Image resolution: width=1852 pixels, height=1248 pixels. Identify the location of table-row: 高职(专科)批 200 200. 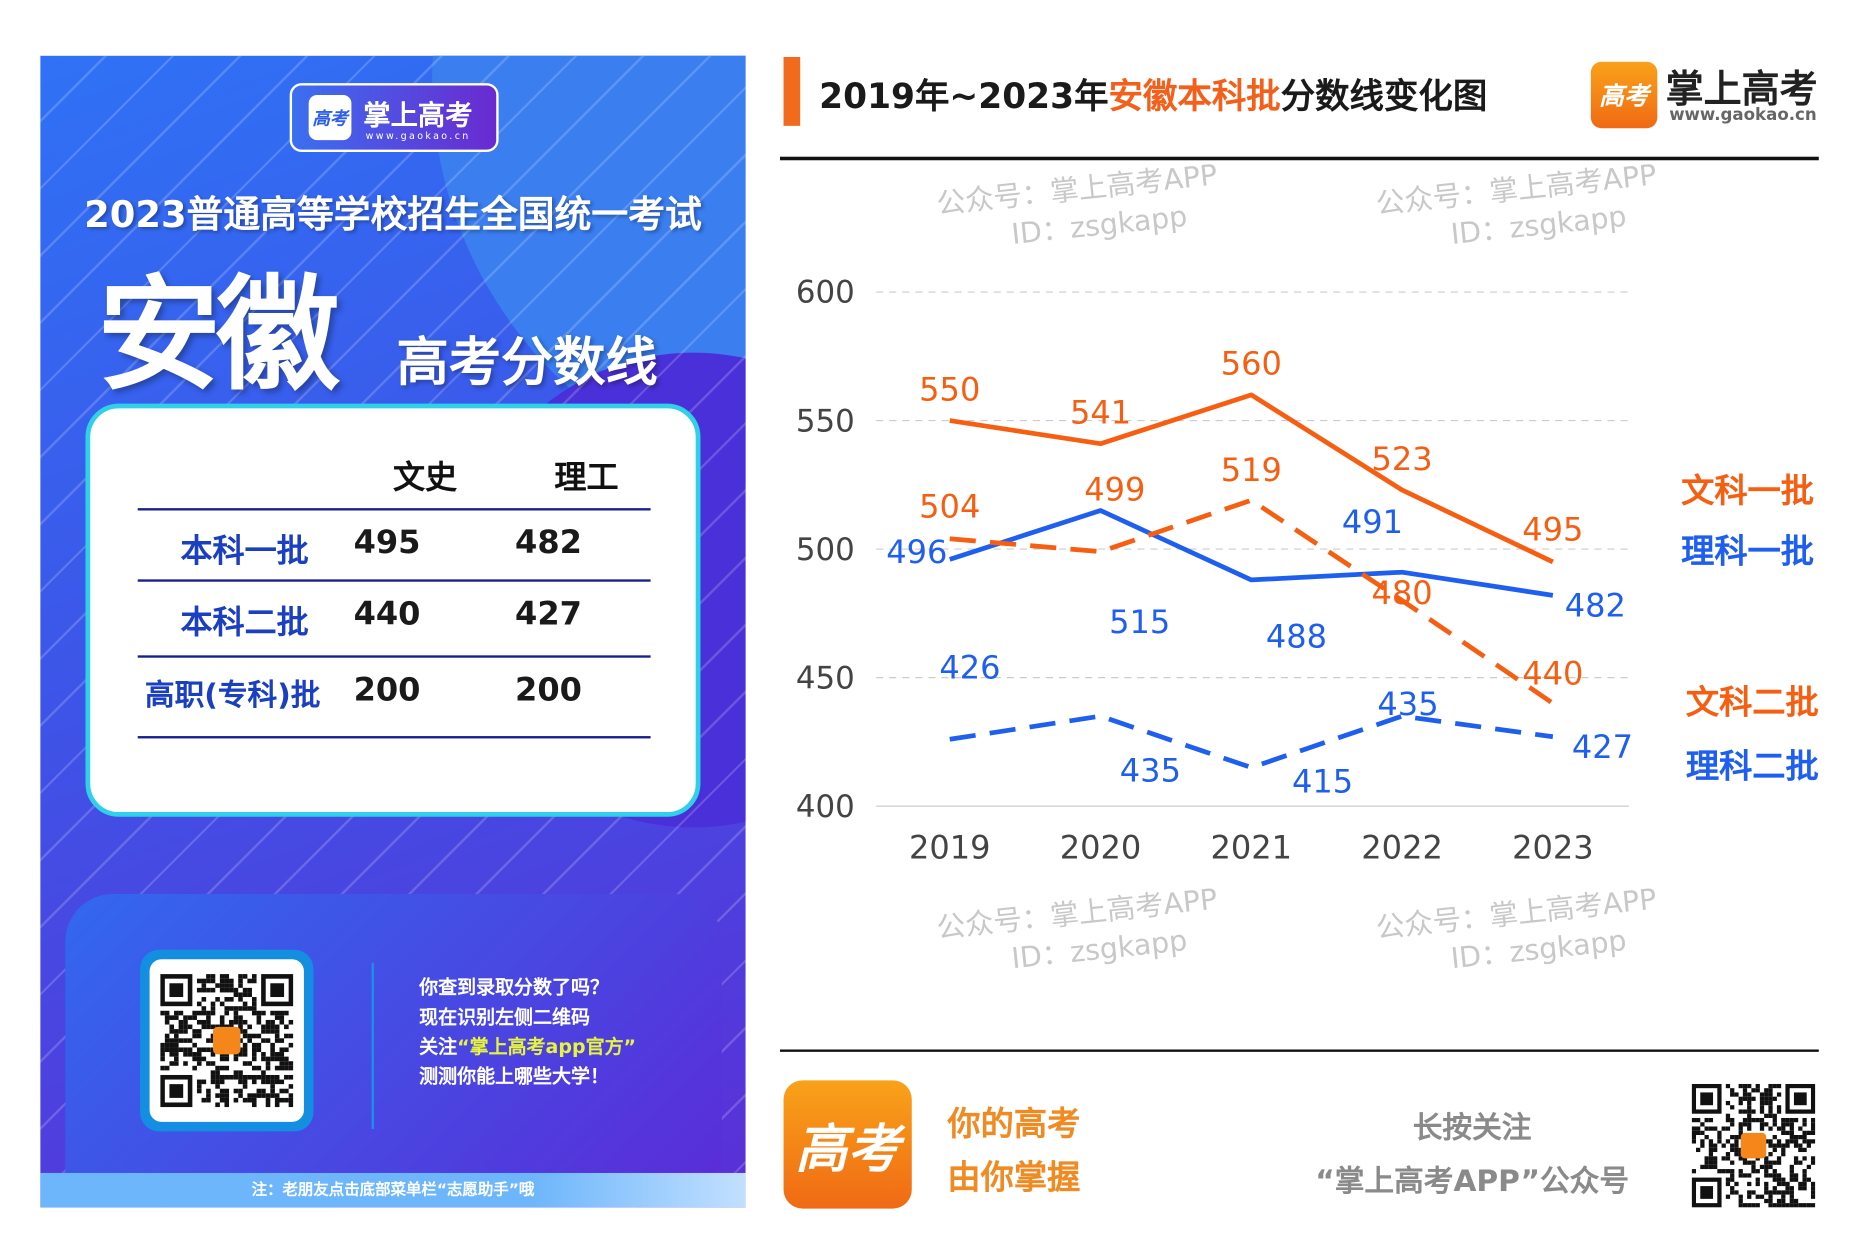
(394, 690).